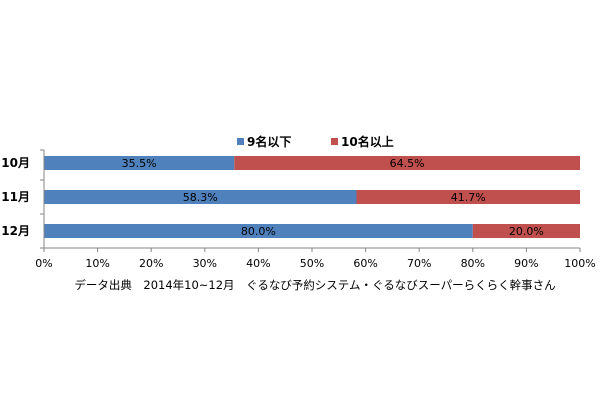 The width and height of the screenshot is (610, 405). What do you see at coordinates (579, 263) in the screenshot?
I see `x-tick-label: 100%` at bounding box center [579, 263].